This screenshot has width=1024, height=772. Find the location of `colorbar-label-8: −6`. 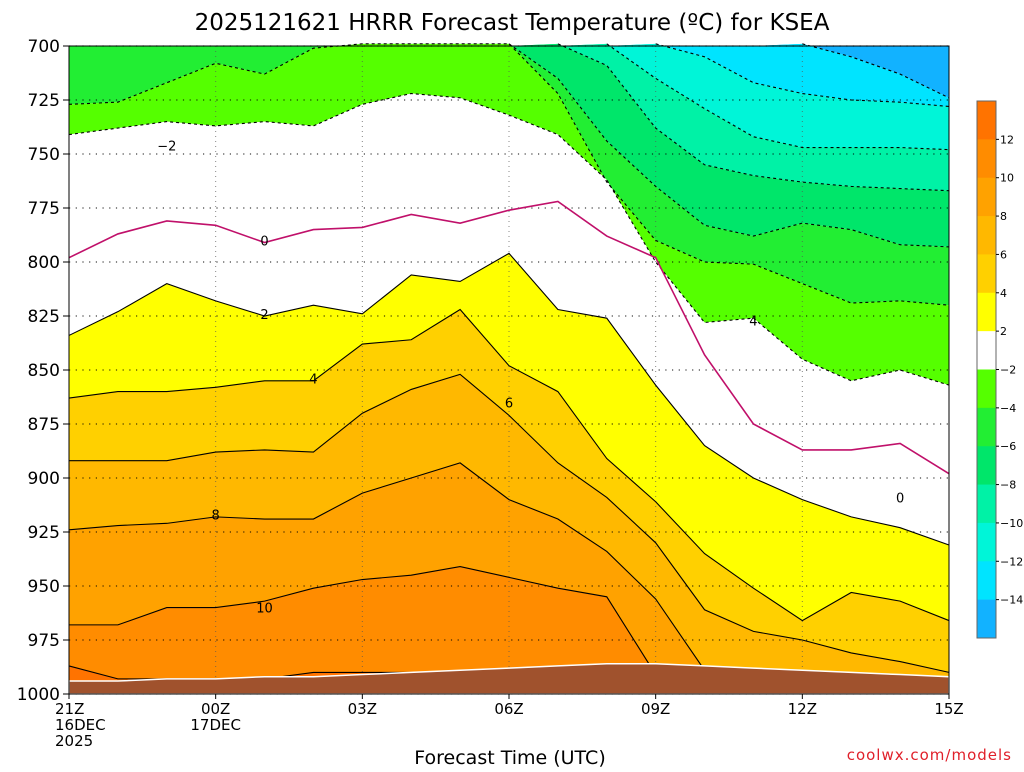

colorbar-label-8: −6 is located at coordinates (1008, 446).